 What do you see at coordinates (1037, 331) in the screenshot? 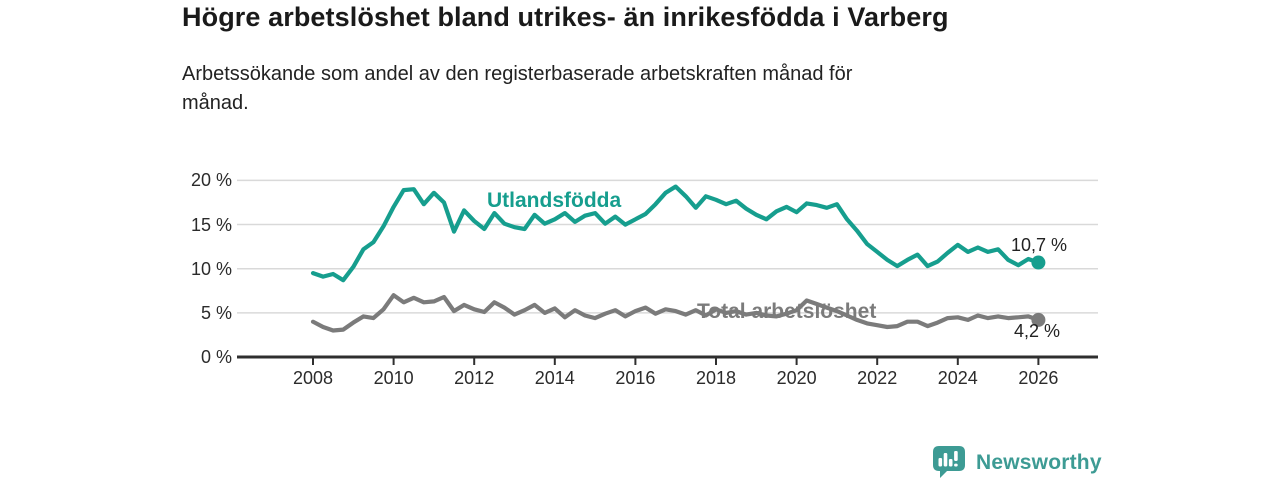
I see `end-value-label-total: 4,2 %` at bounding box center [1037, 331].